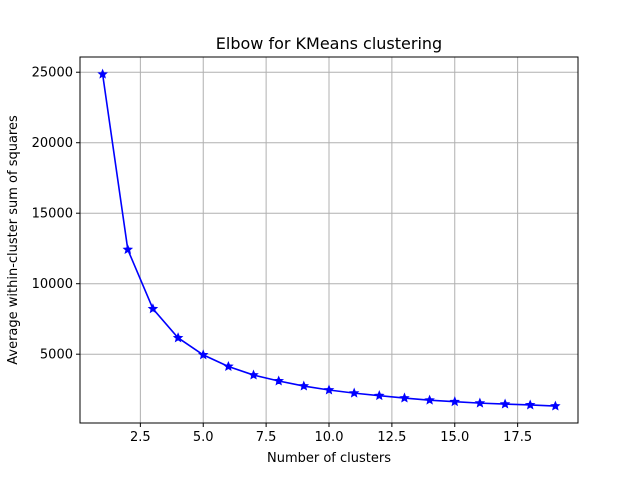  Describe the element at coordinates (329, 43) in the screenshot. I see `chart-title: Elbow for KMeans clustering` at that location.